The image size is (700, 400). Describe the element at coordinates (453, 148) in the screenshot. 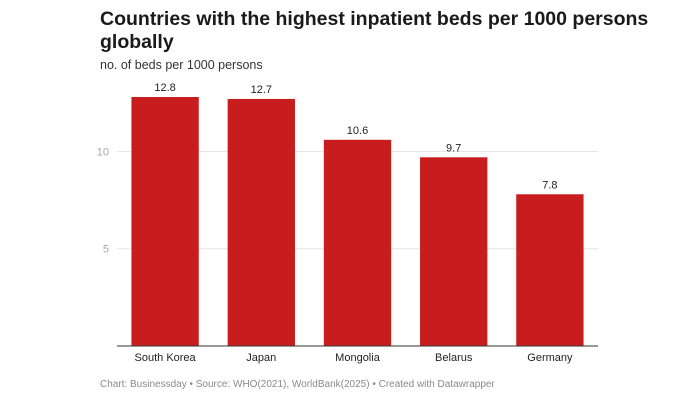

I see `data-label: 9.7` at that location.